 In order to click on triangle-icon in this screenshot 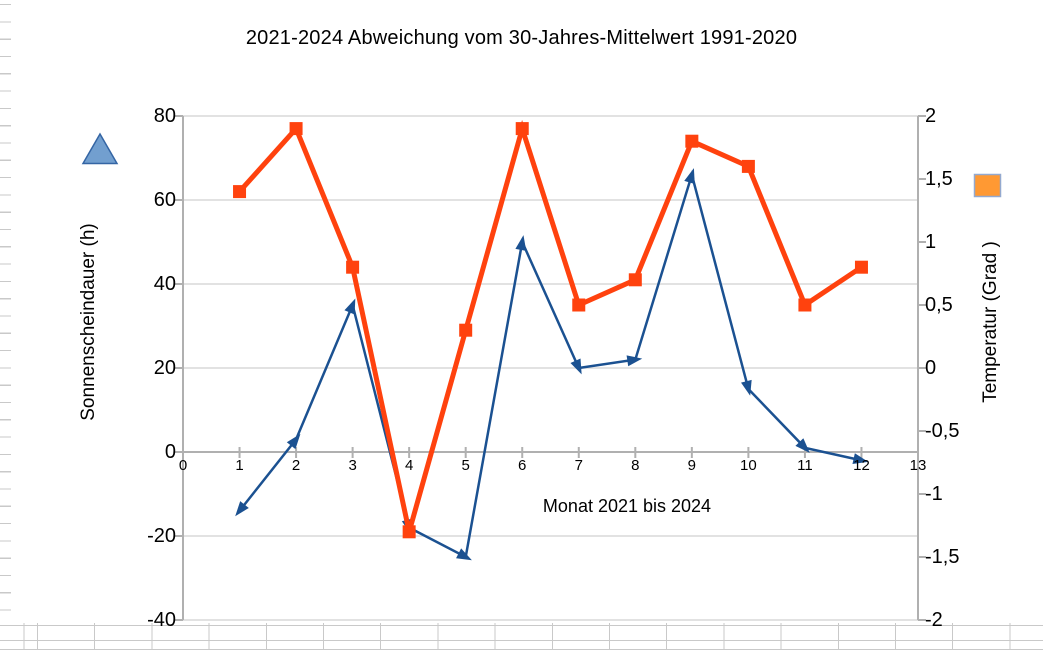, I will do `click(100, 148)`.